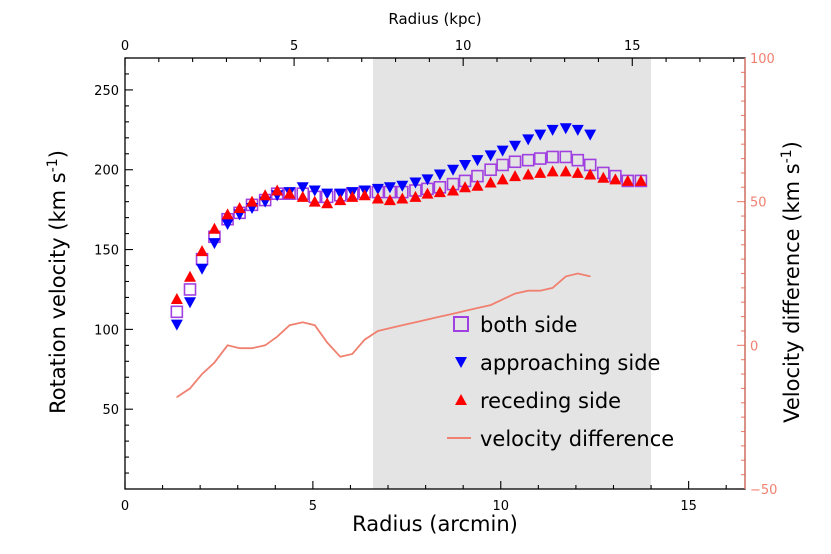 The height and width of the screenshot is (554, 831). Describe the element at coordinates (106, 330) in the screenshot. I see `y-tick-label: 100` at that location.